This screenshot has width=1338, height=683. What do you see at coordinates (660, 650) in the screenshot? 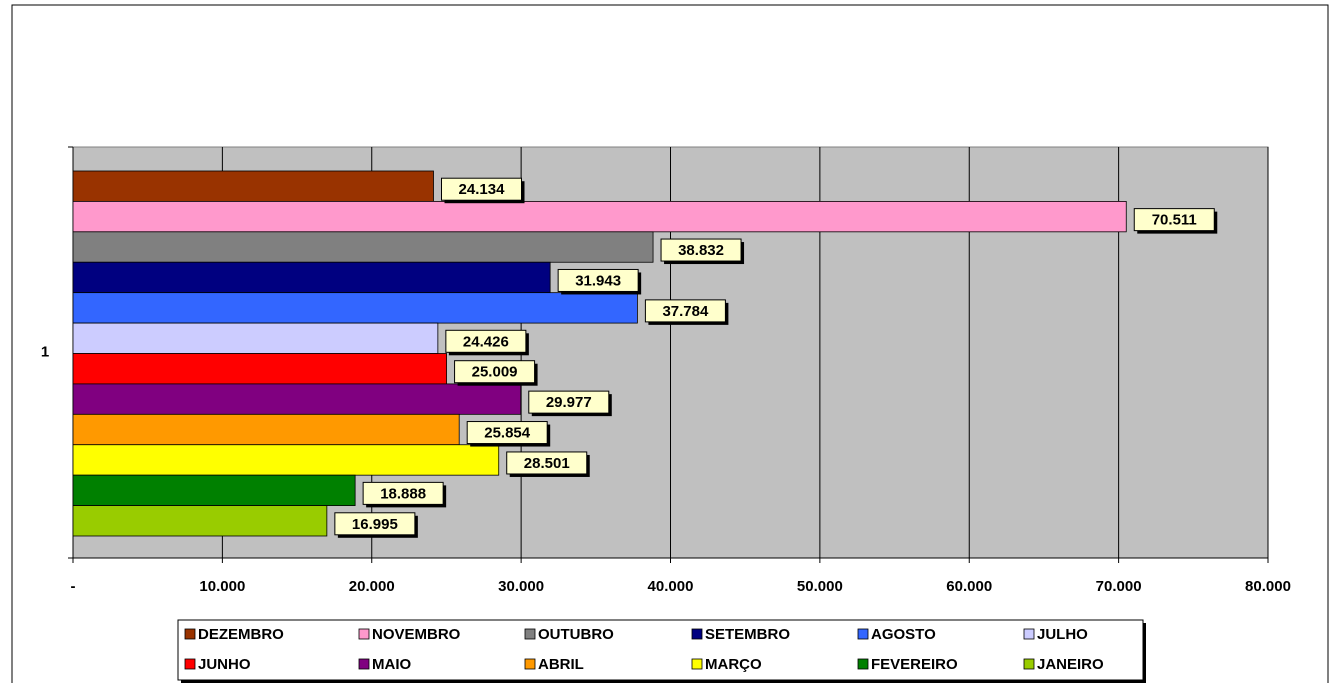
I see `legend-box` at bounding box center [660, 650].